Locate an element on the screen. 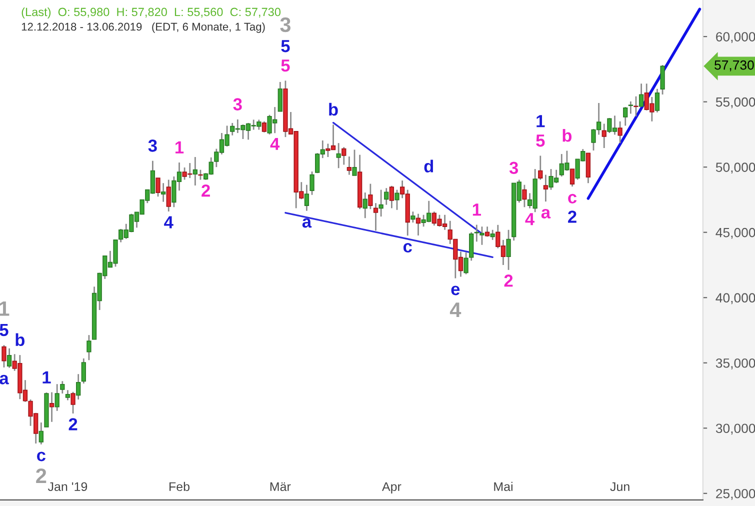 This screenshot has width=755, height=506. x-tick-label: Apr is located at coordinates (392, 488).